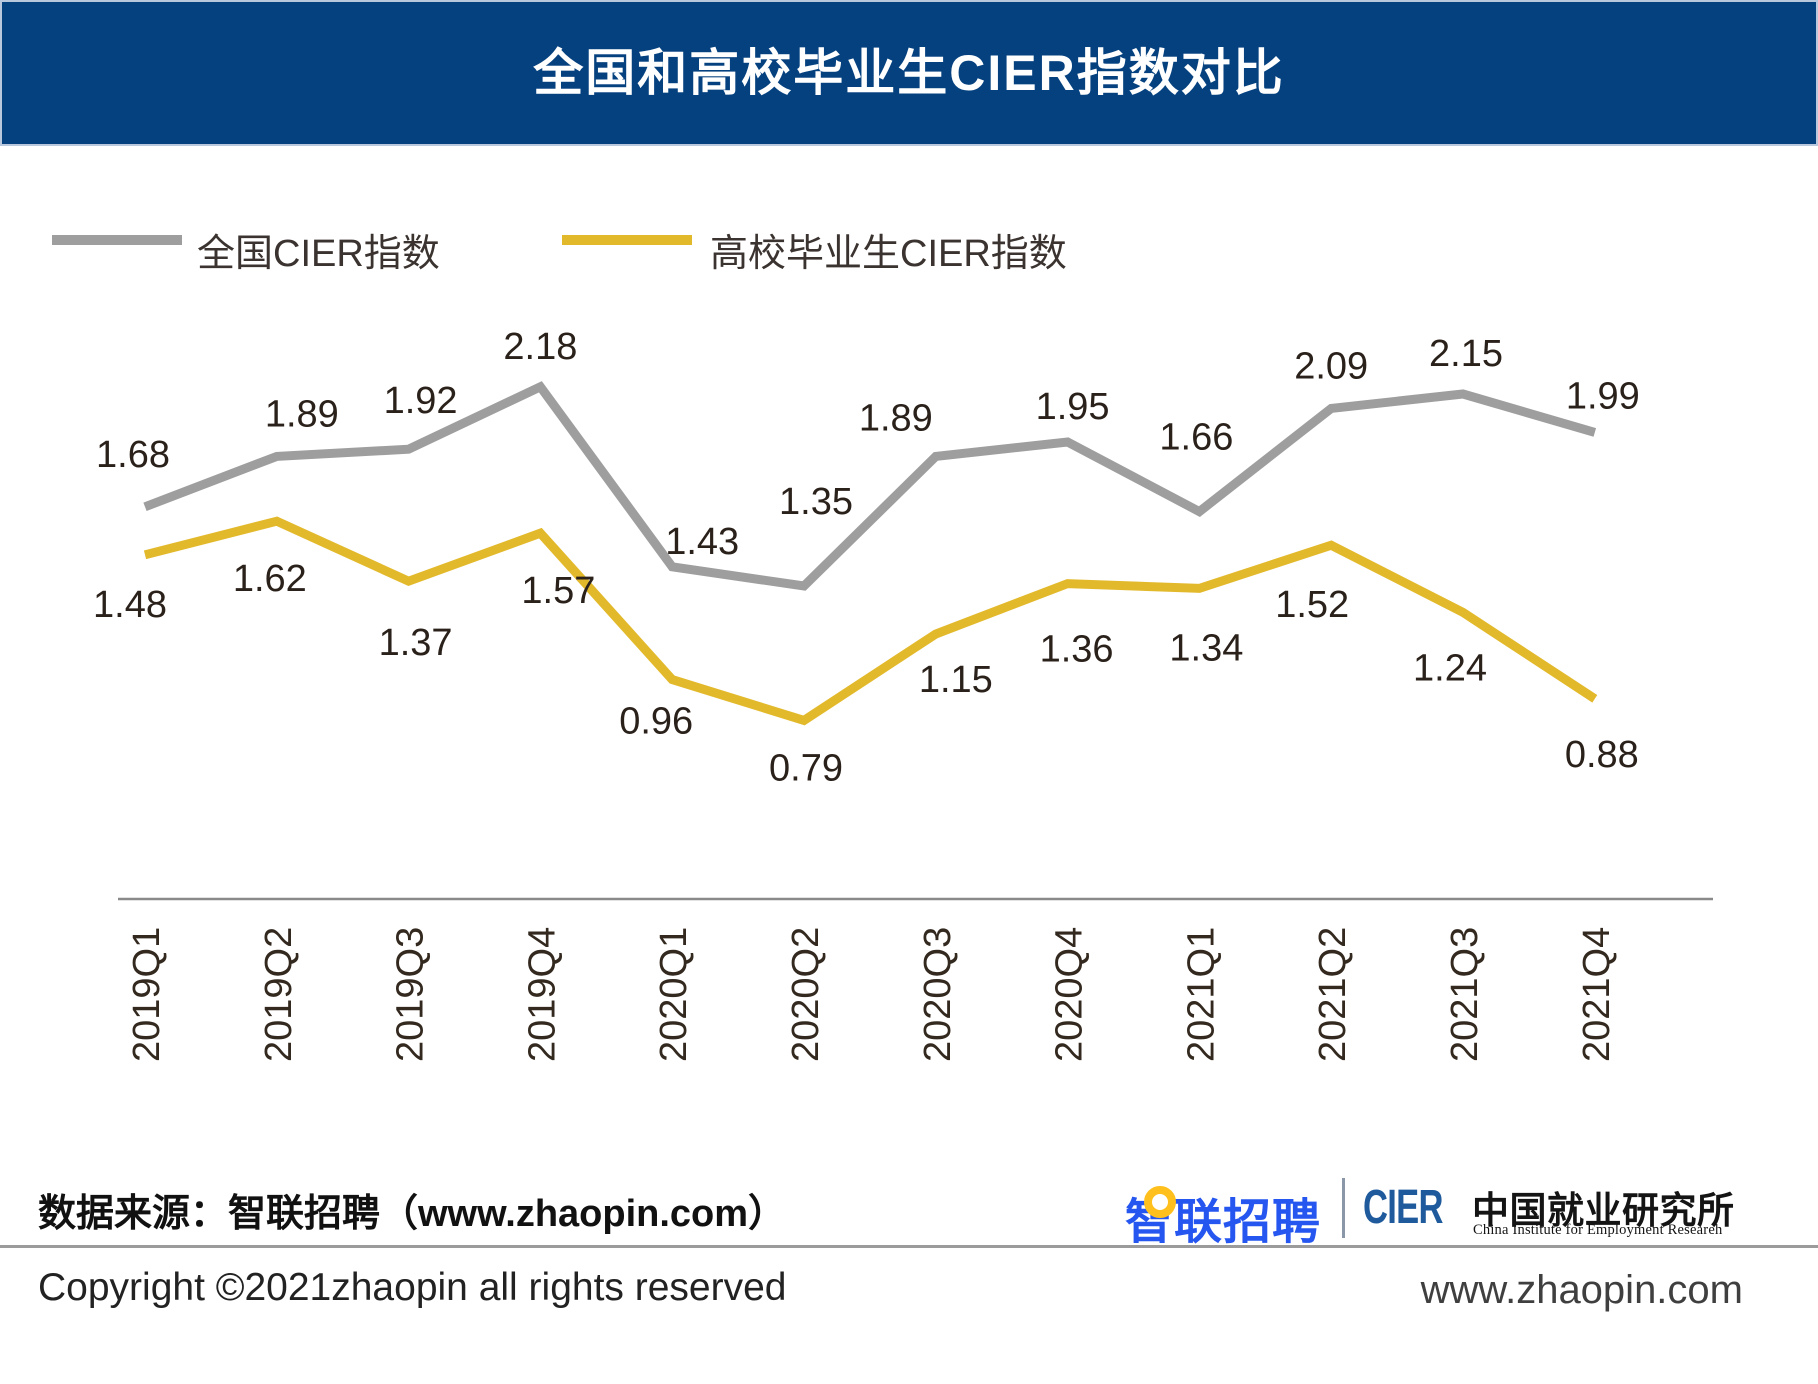 The height and width of the screenshot is (1384, 1818). Describe the element at coordinates (1466, 354) in the screenshot. I see `data-label: 2.15` at that location.